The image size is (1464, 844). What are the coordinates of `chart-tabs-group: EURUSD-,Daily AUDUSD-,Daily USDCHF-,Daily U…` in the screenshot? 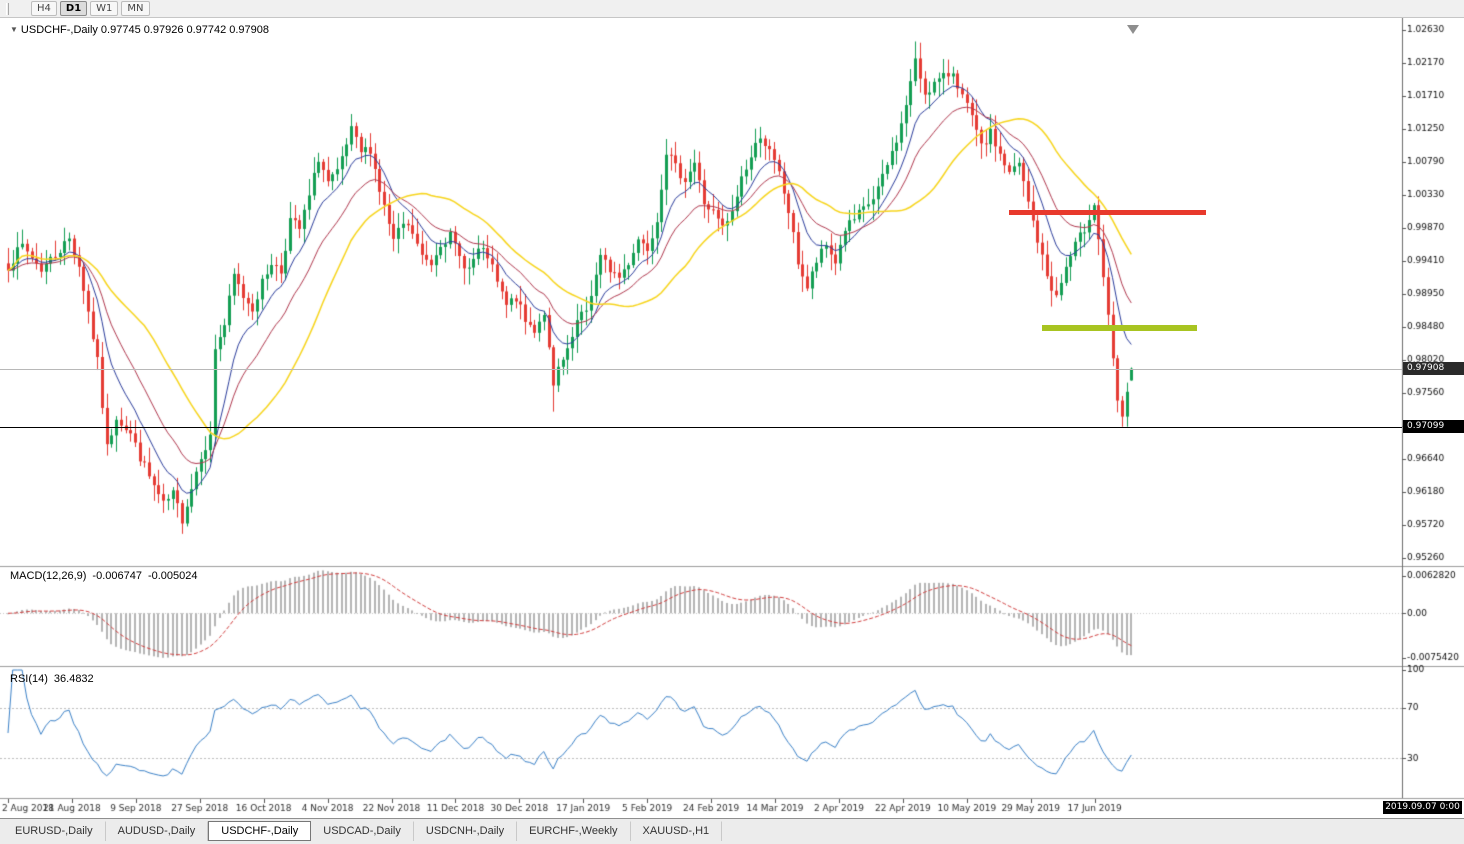 It's located at (363, 831).